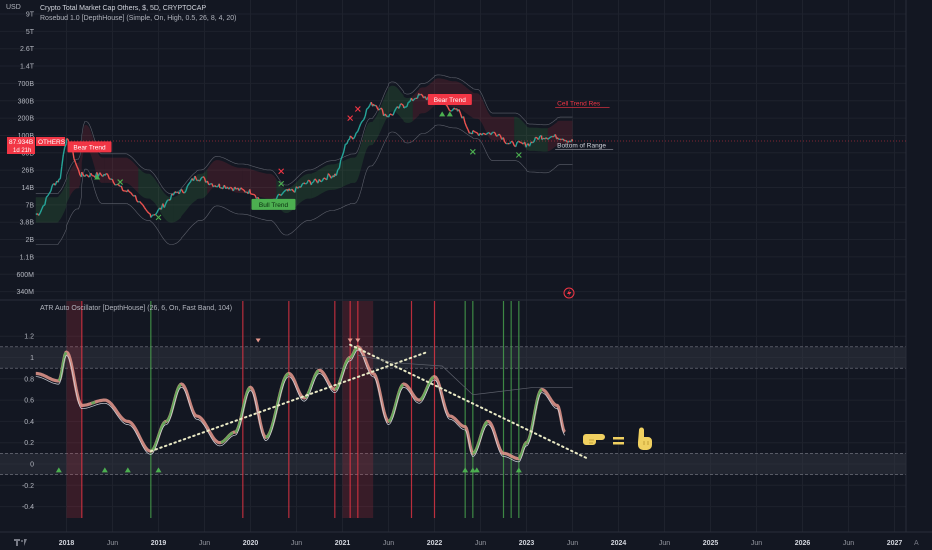  Describe the element at coordinates (465, 375) in the screenshot. I see `oscillator-envelope` at that location.